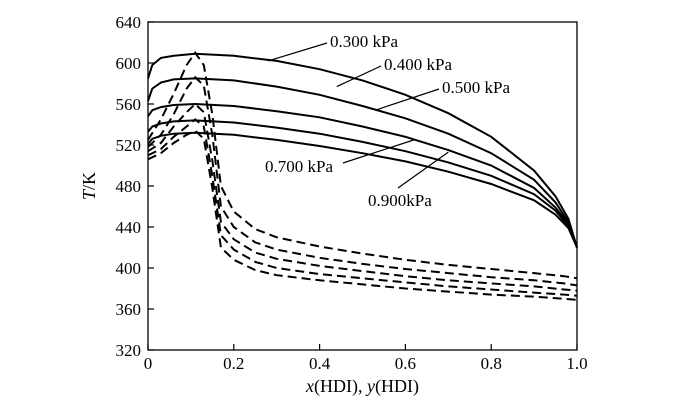 Image resolution: width=700 pixels, height=405 pixels. I want to click on pressure-label: 0.400 kPa, so click(418, 64).